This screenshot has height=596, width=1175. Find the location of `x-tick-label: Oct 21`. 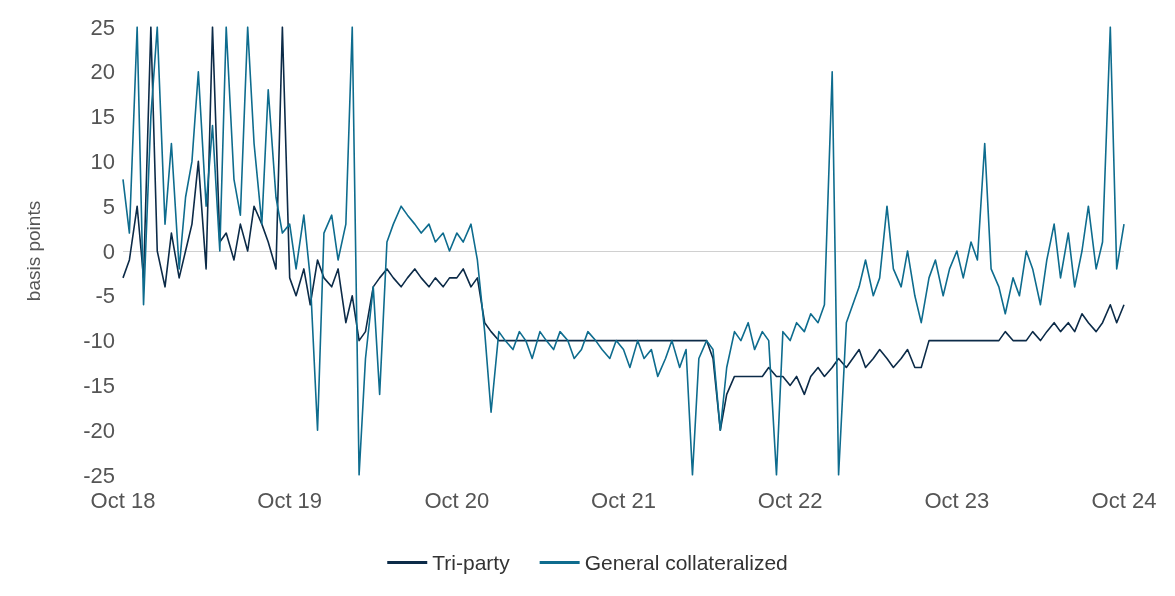

x-tick-label: Oct 21 is located at coordinates (623, 500).